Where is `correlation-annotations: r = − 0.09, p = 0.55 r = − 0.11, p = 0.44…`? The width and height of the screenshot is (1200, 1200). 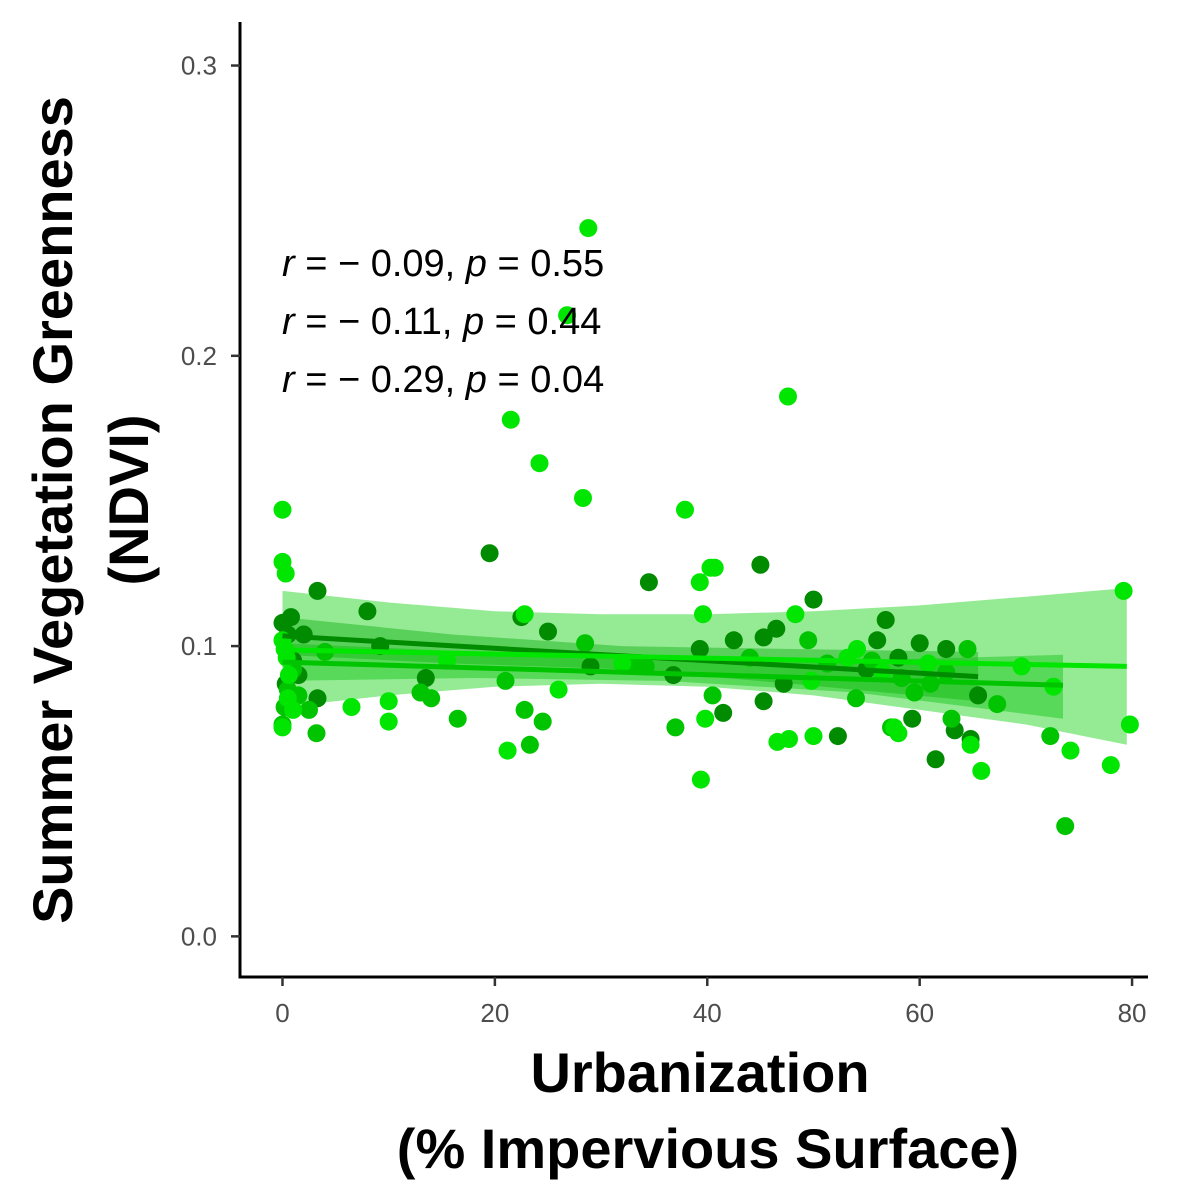 correlation-annotations: r = − 0.09, p = 0.55 r = − 0.11, p = 0.44… is located at coordinates (443, 322).